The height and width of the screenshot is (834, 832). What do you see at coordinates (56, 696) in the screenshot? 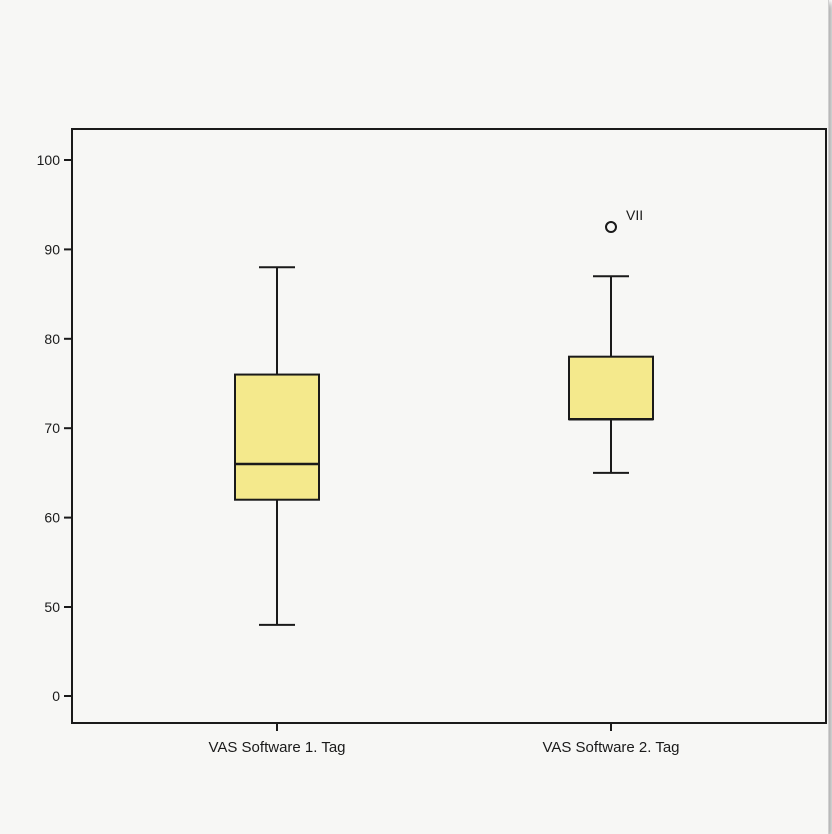
I see `y-tick-label: 0` at bounding box center [56, 696].